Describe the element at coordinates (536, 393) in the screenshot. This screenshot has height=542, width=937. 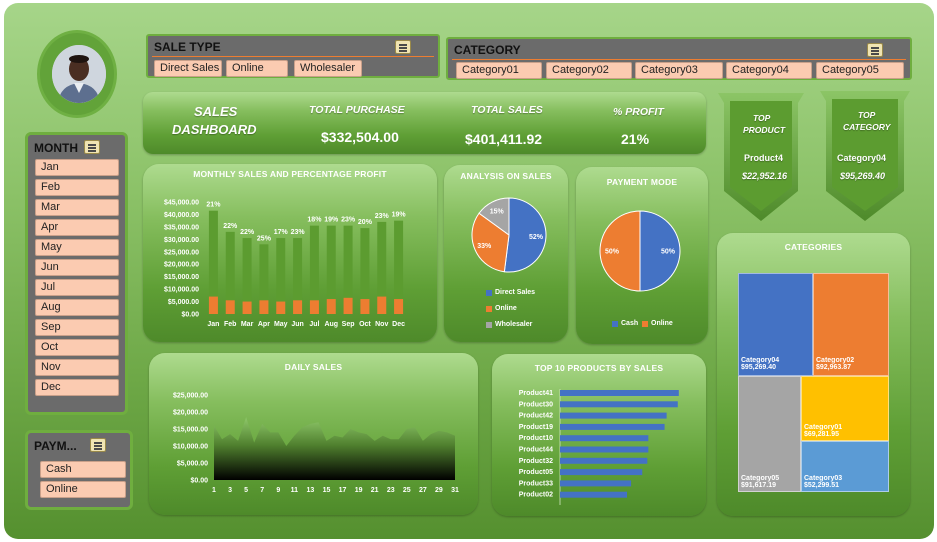
I see `product-label: Product41` at that location.